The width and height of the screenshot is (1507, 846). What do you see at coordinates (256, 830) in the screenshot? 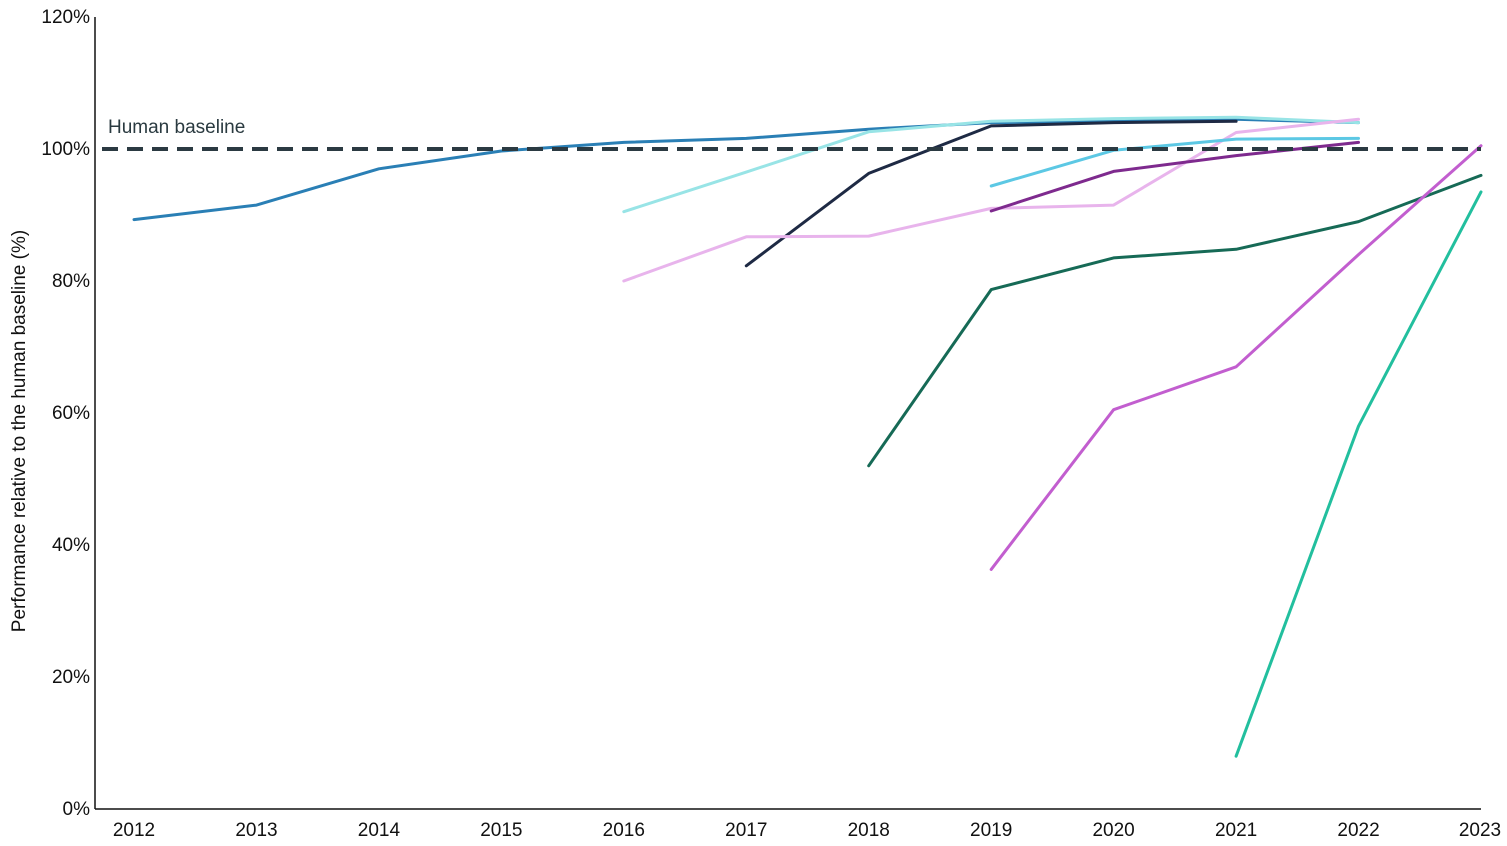
I see `x-tick-label: 2013` at bounding box center [256, 830].